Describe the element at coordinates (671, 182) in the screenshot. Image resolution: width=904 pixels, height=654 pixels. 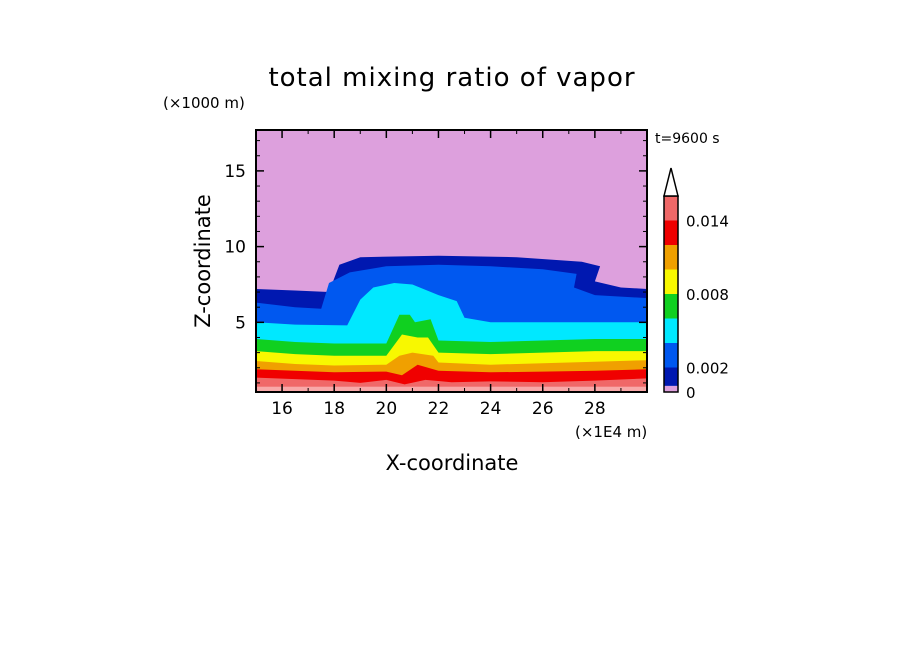
I see `colorbar-extend-arrow` at that location.